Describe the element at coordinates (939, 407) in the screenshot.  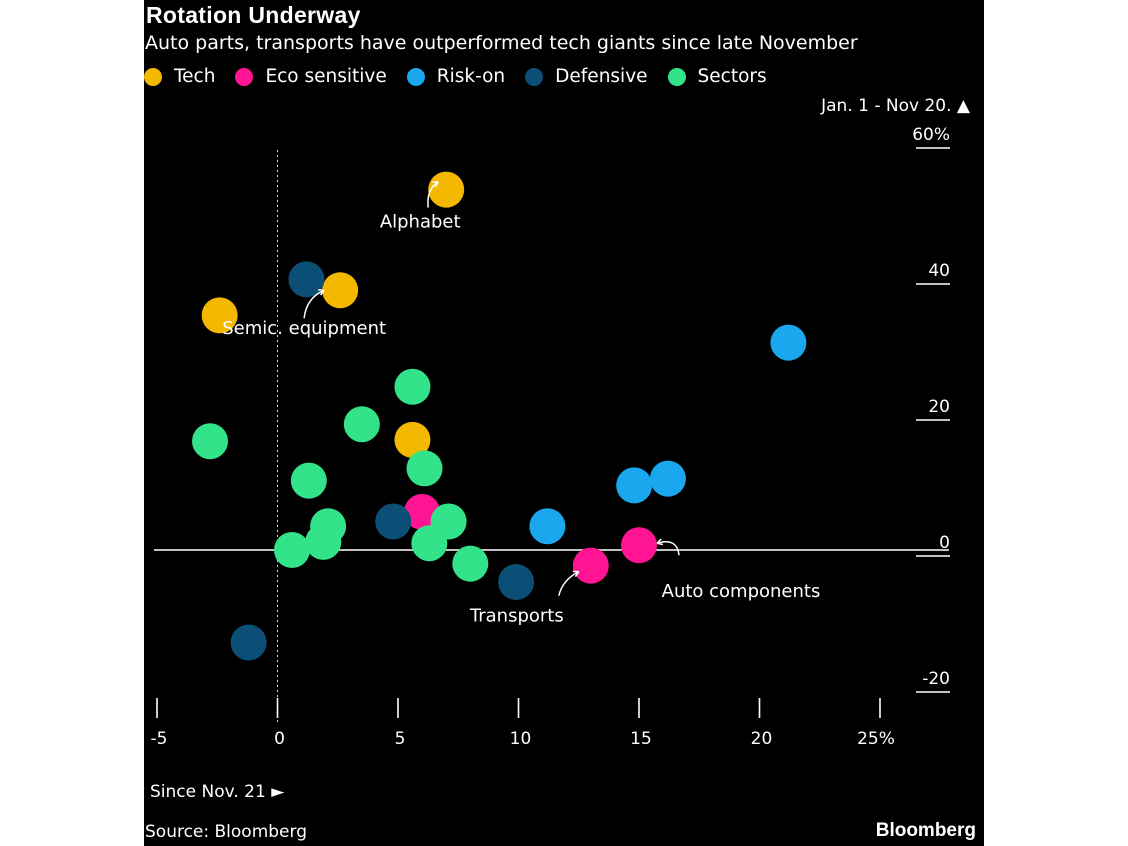
I see `y-tick-label: 20` at that location.